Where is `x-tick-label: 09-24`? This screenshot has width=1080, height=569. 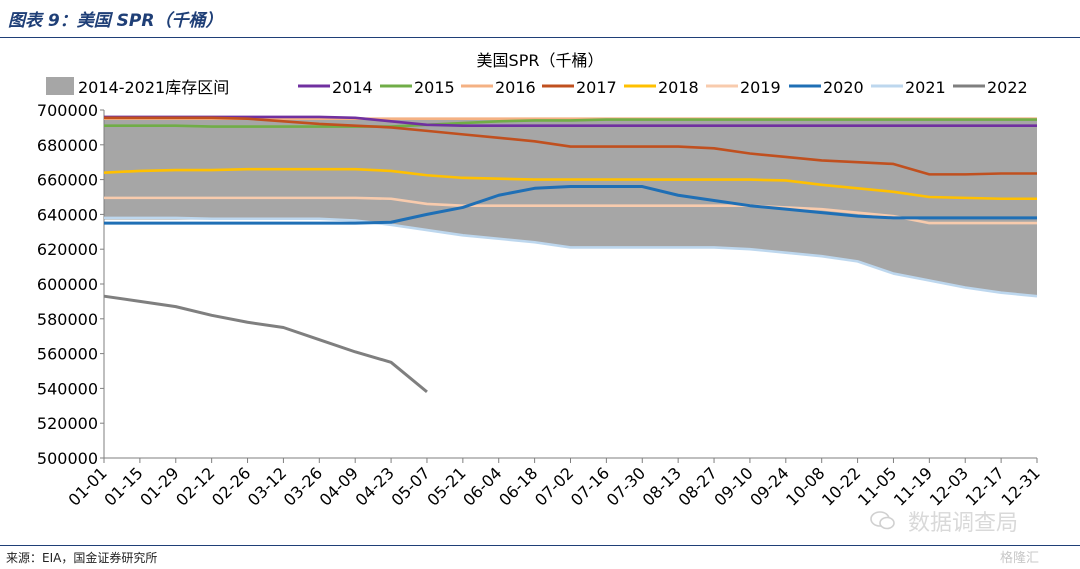 x-tick-label: 09-24 is located at coordinates (769, 486).